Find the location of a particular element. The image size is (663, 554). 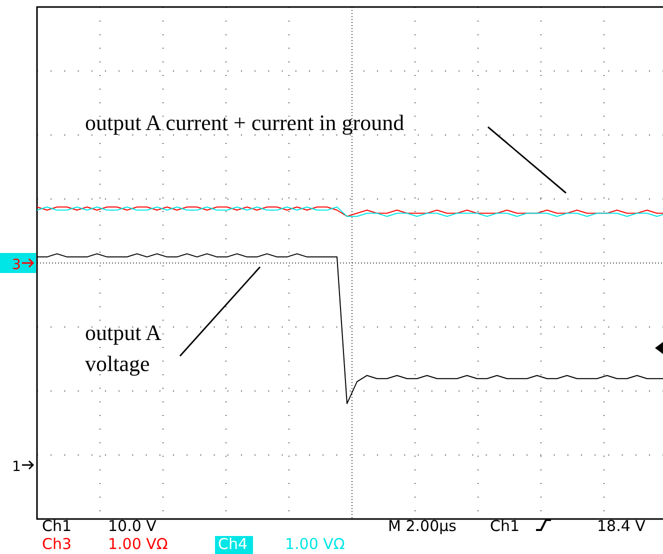

text: output A current + current in ground is located at coordinates (244, 122).